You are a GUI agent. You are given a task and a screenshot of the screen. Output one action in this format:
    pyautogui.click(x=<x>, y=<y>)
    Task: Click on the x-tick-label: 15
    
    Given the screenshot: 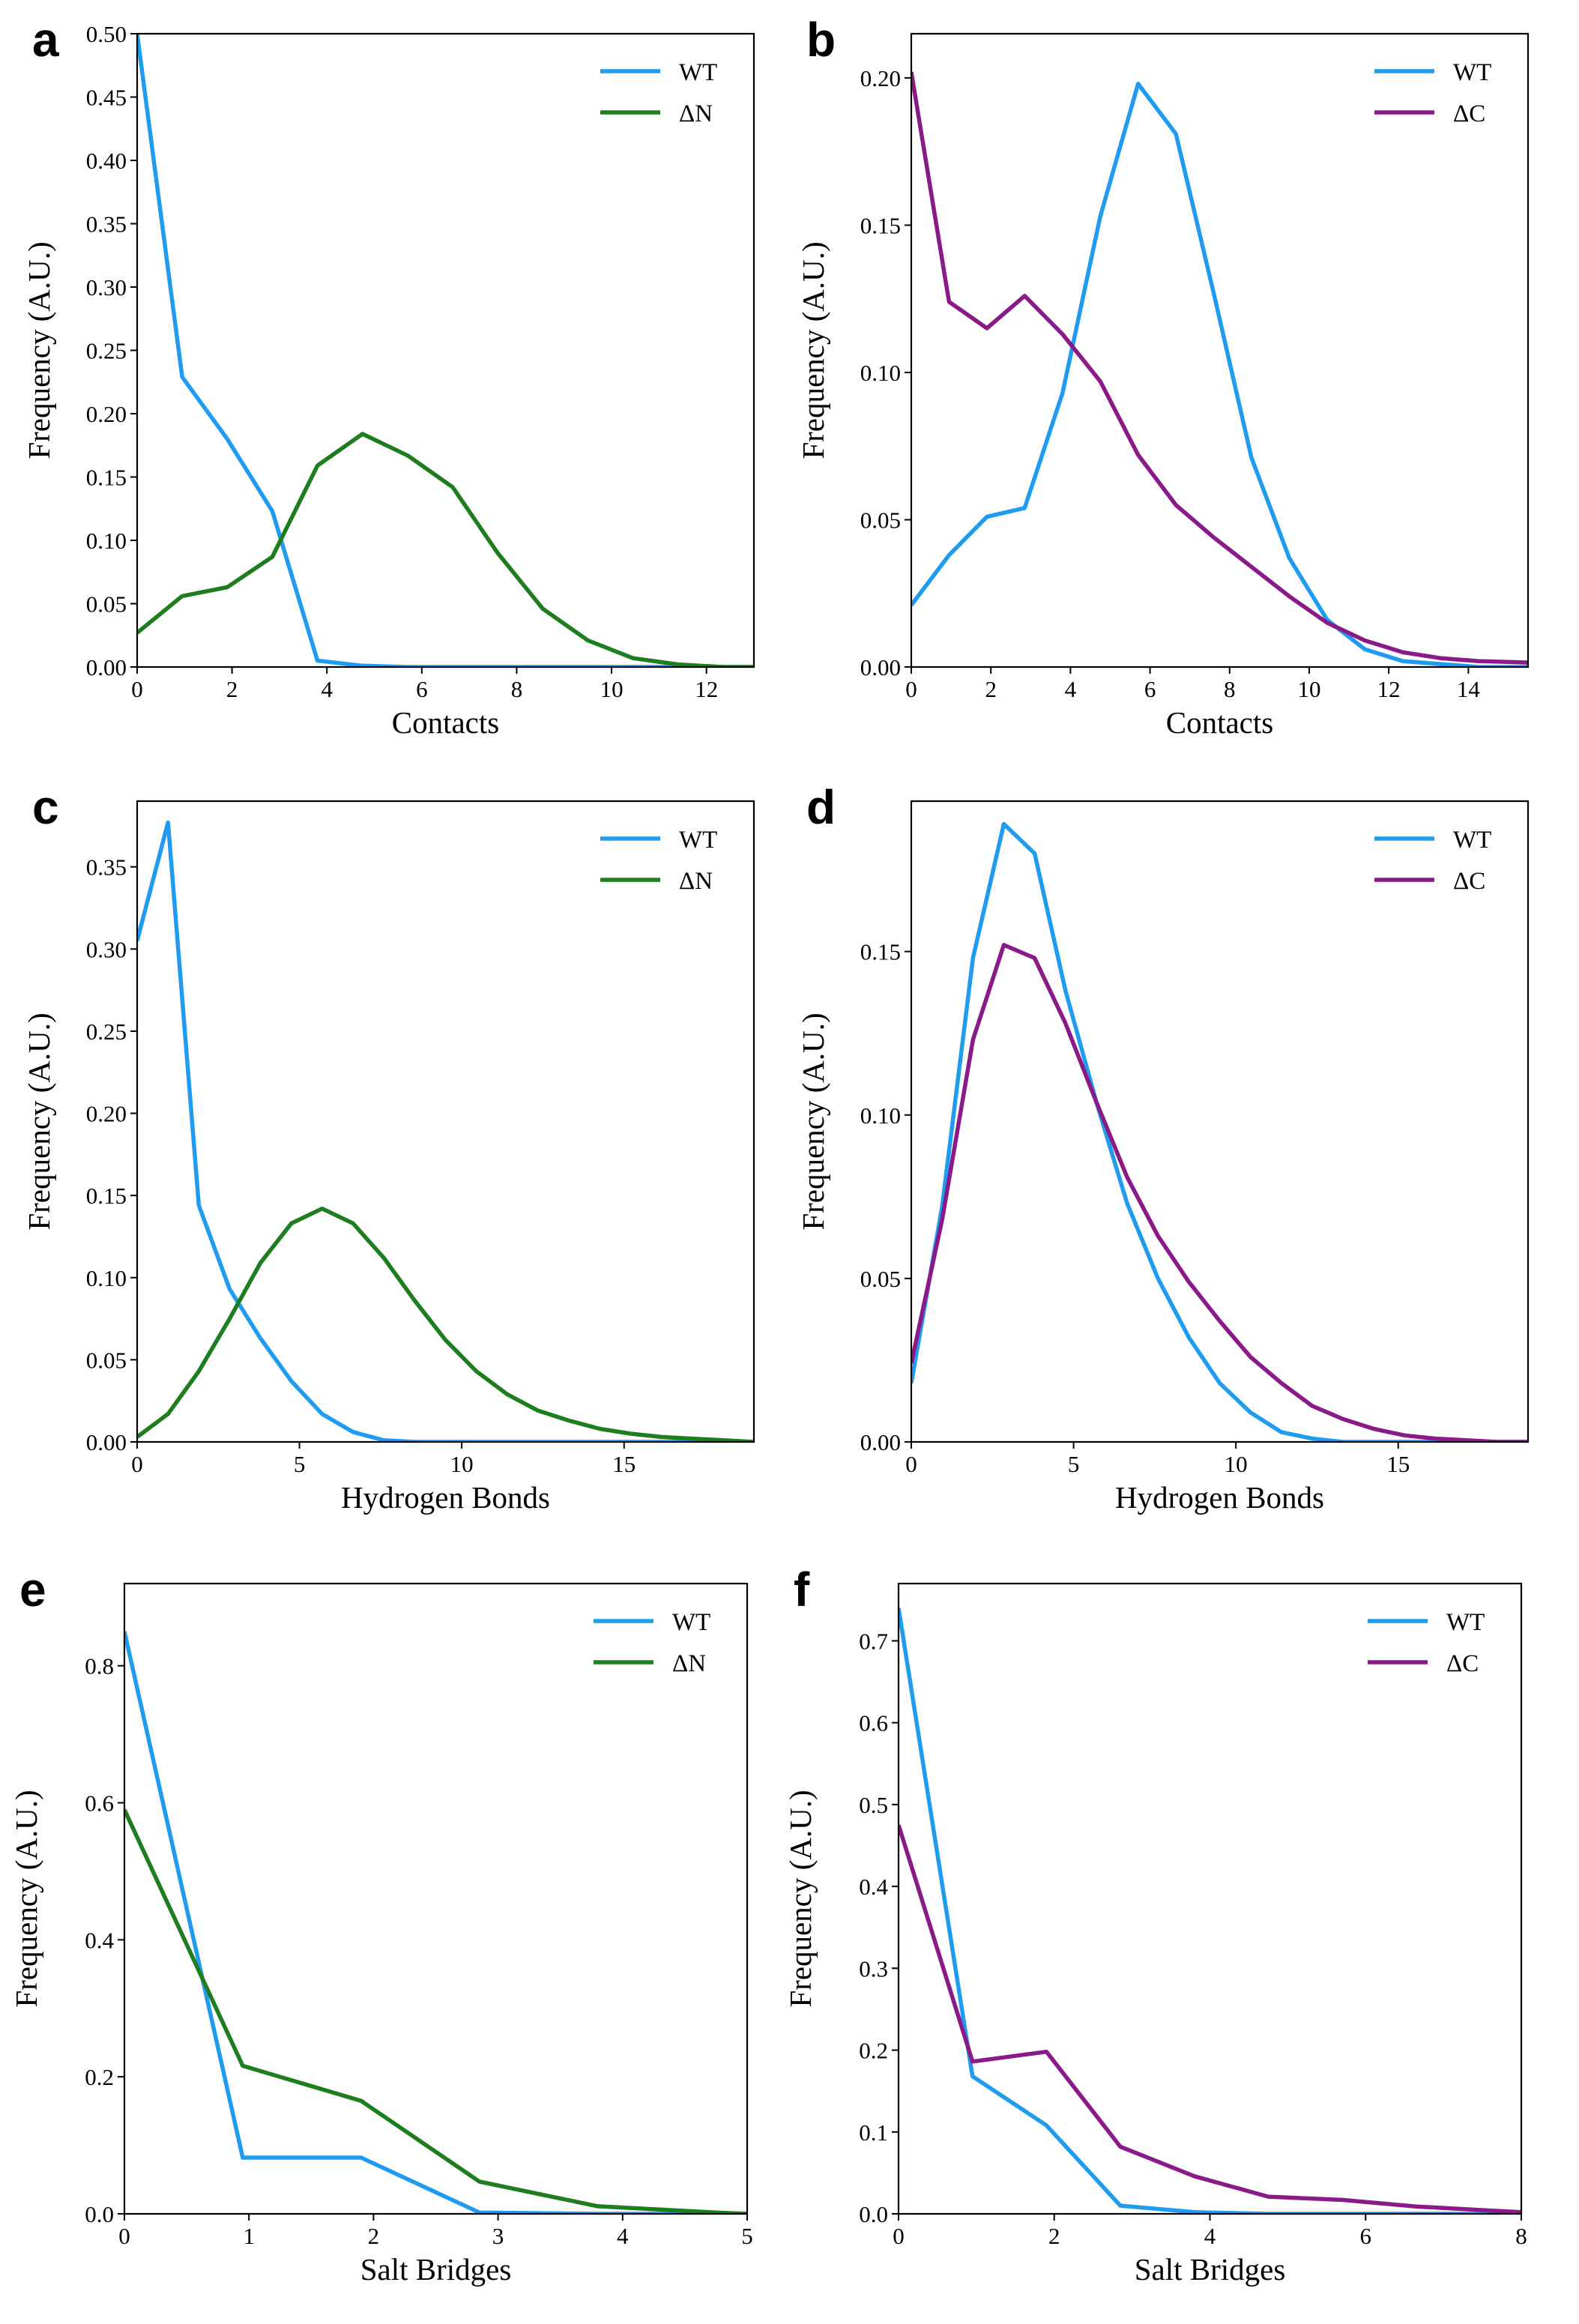 What is the action you would take?
    pyautogui.click(x=1398, y=1464)
    